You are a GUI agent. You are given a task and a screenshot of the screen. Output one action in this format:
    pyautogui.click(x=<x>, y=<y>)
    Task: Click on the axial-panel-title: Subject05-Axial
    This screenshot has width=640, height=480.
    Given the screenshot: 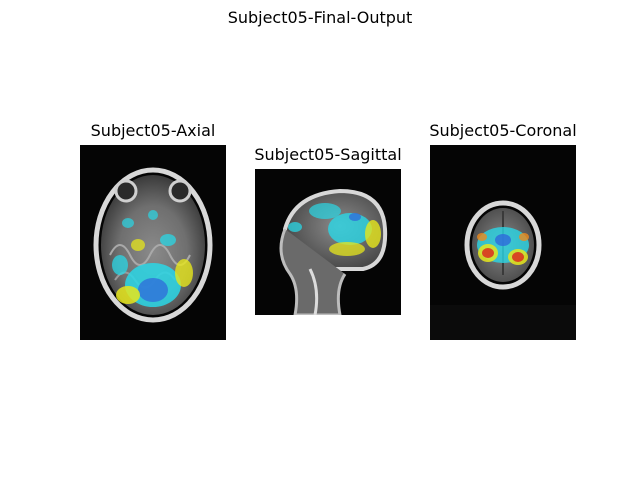 What is the action you would take?
    pyautogui.click(x=153, y=130)
    